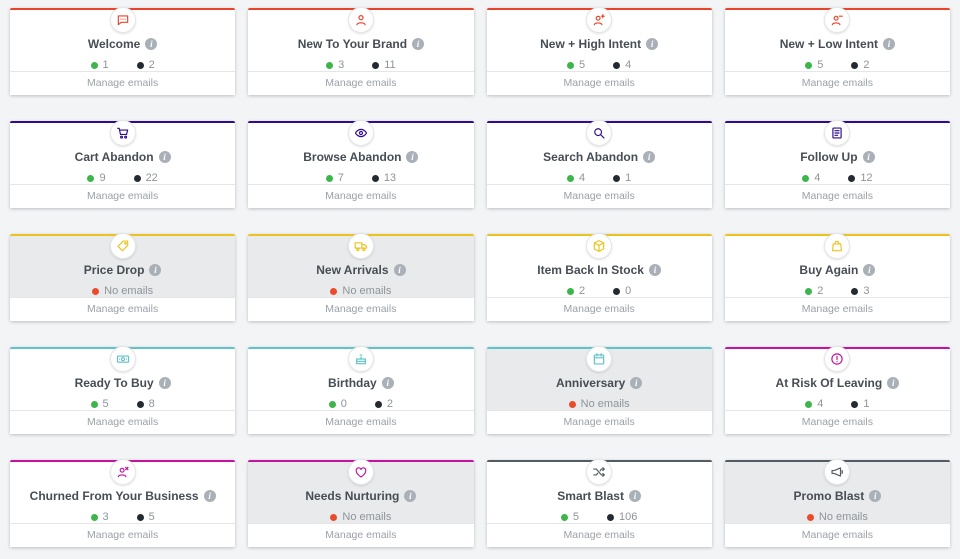  I want to click on card-title-row: Needs Nurturing i, so click(360, 496).